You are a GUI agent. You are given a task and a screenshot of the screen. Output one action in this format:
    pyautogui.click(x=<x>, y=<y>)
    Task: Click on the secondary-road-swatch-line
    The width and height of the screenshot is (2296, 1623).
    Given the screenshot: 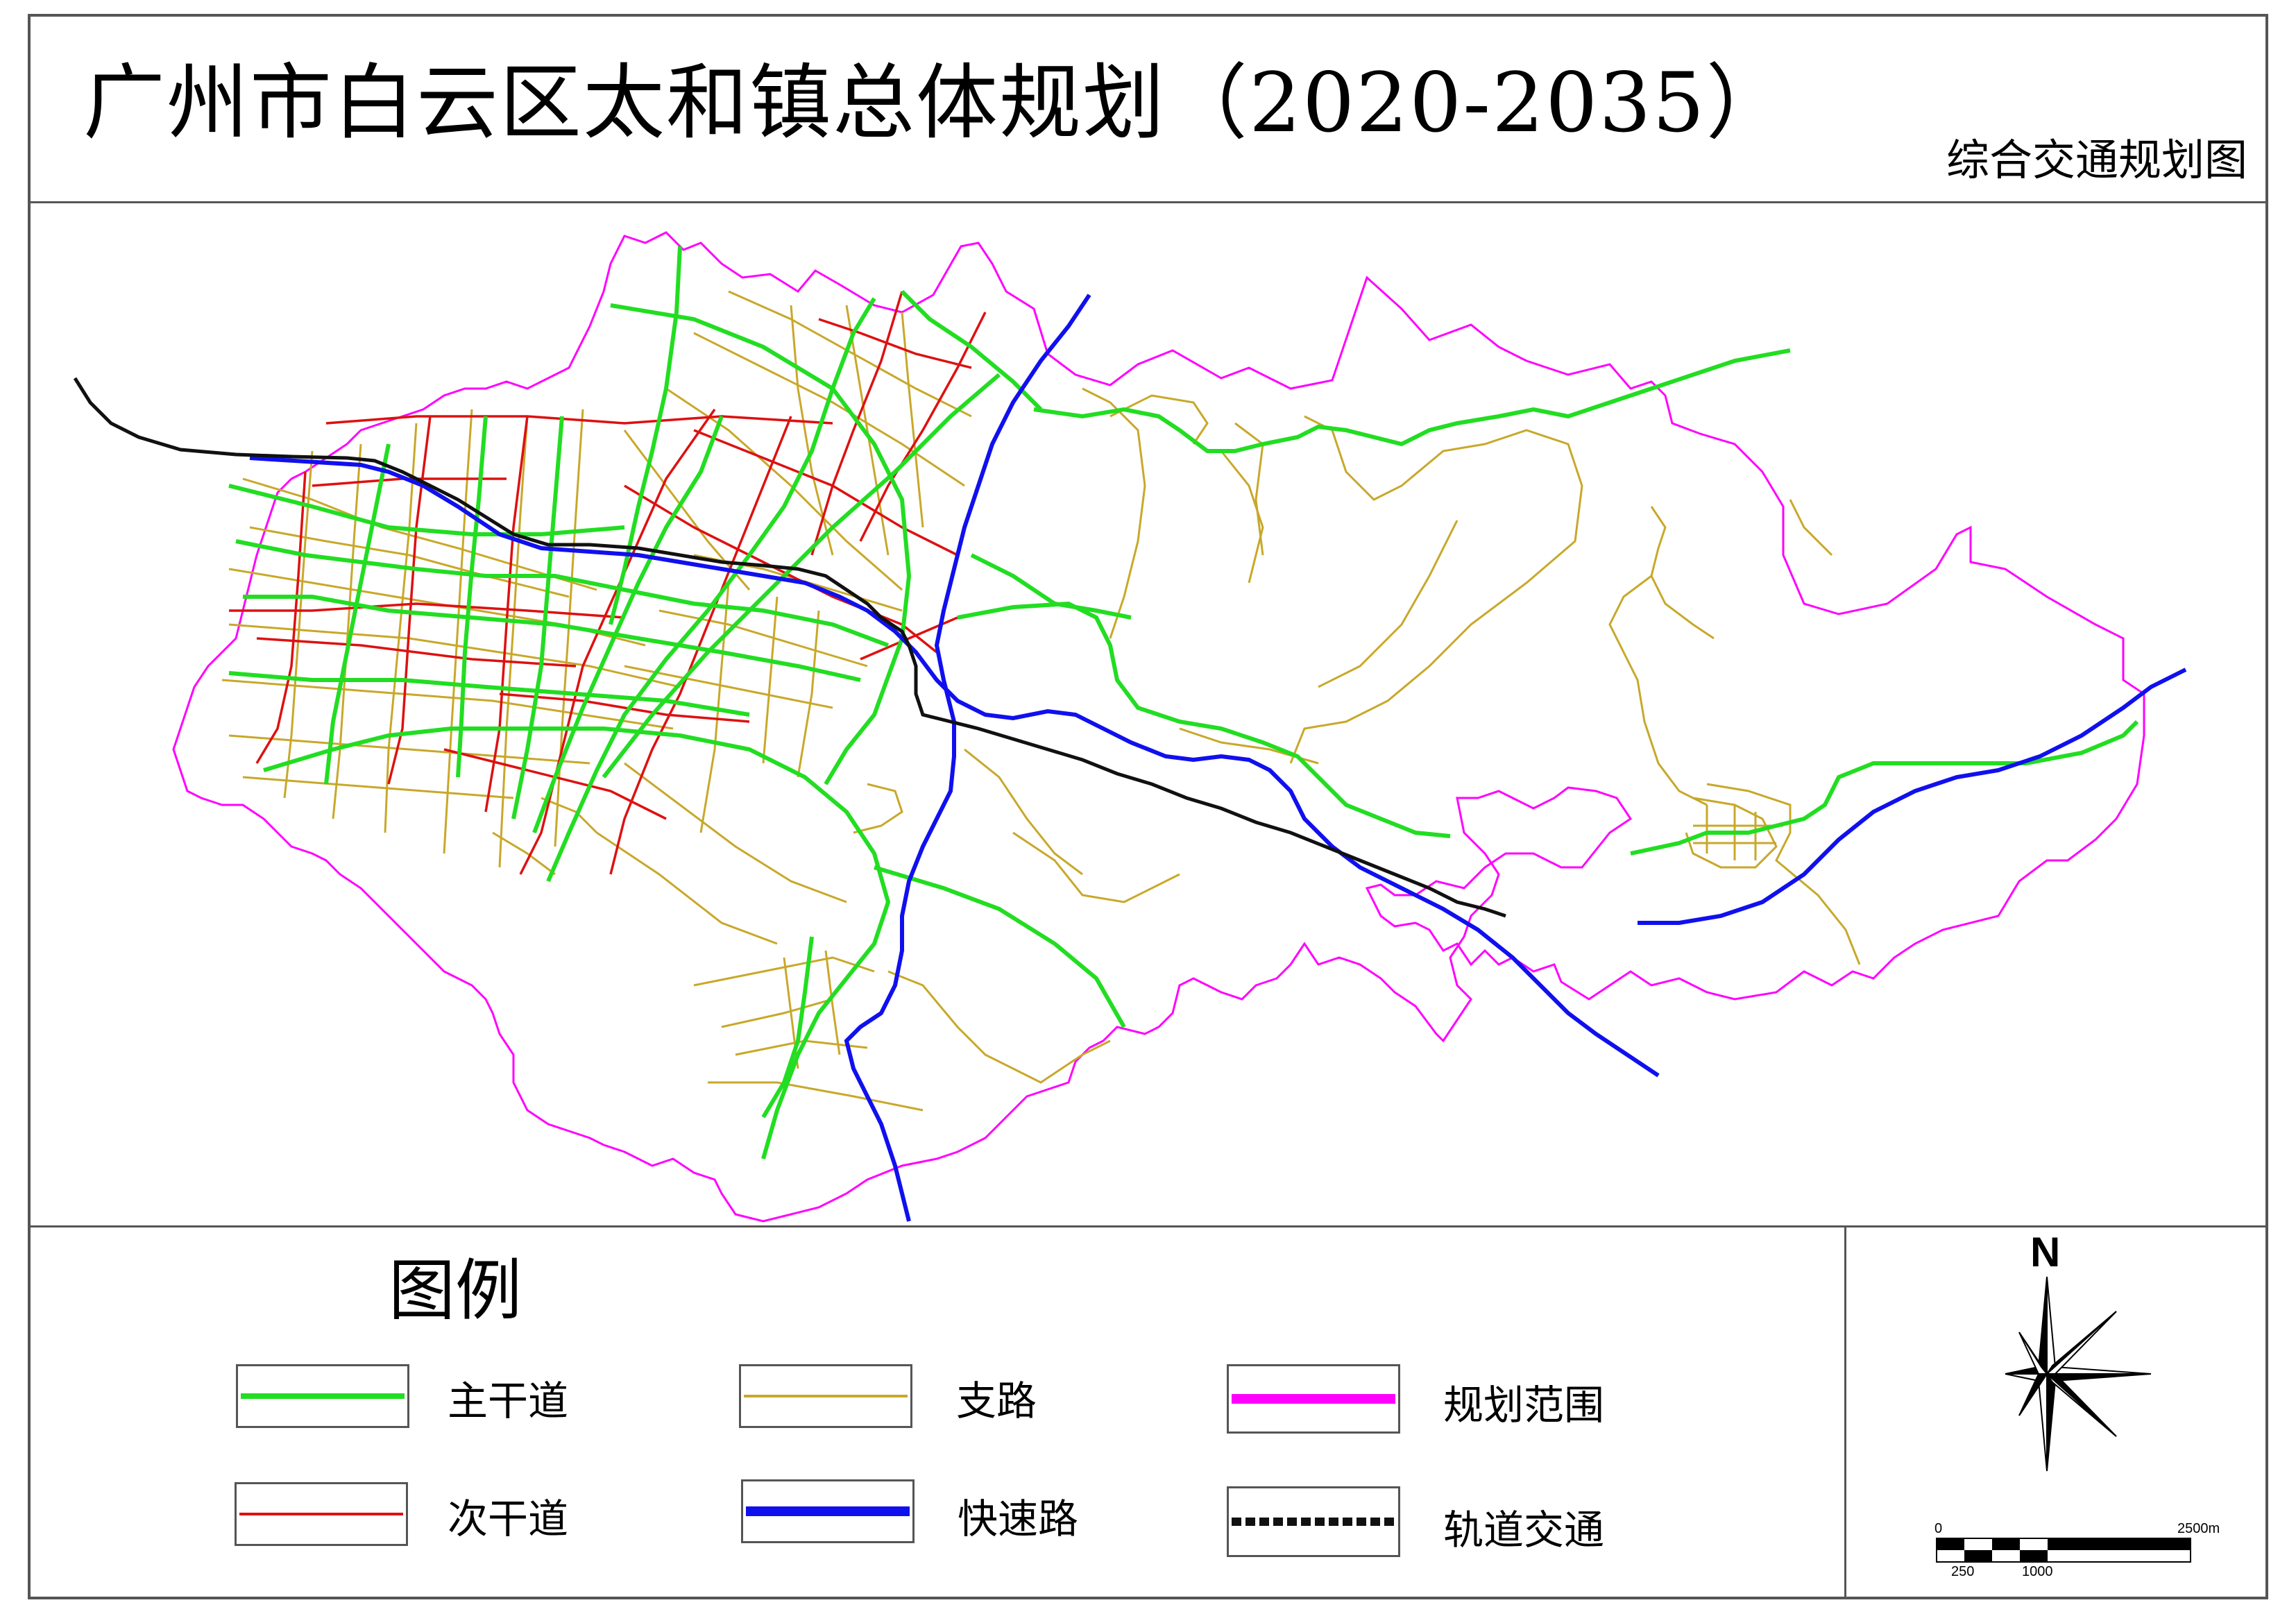 What is the action you would take?
    pyautogui.click(x=321, y=1514)
    